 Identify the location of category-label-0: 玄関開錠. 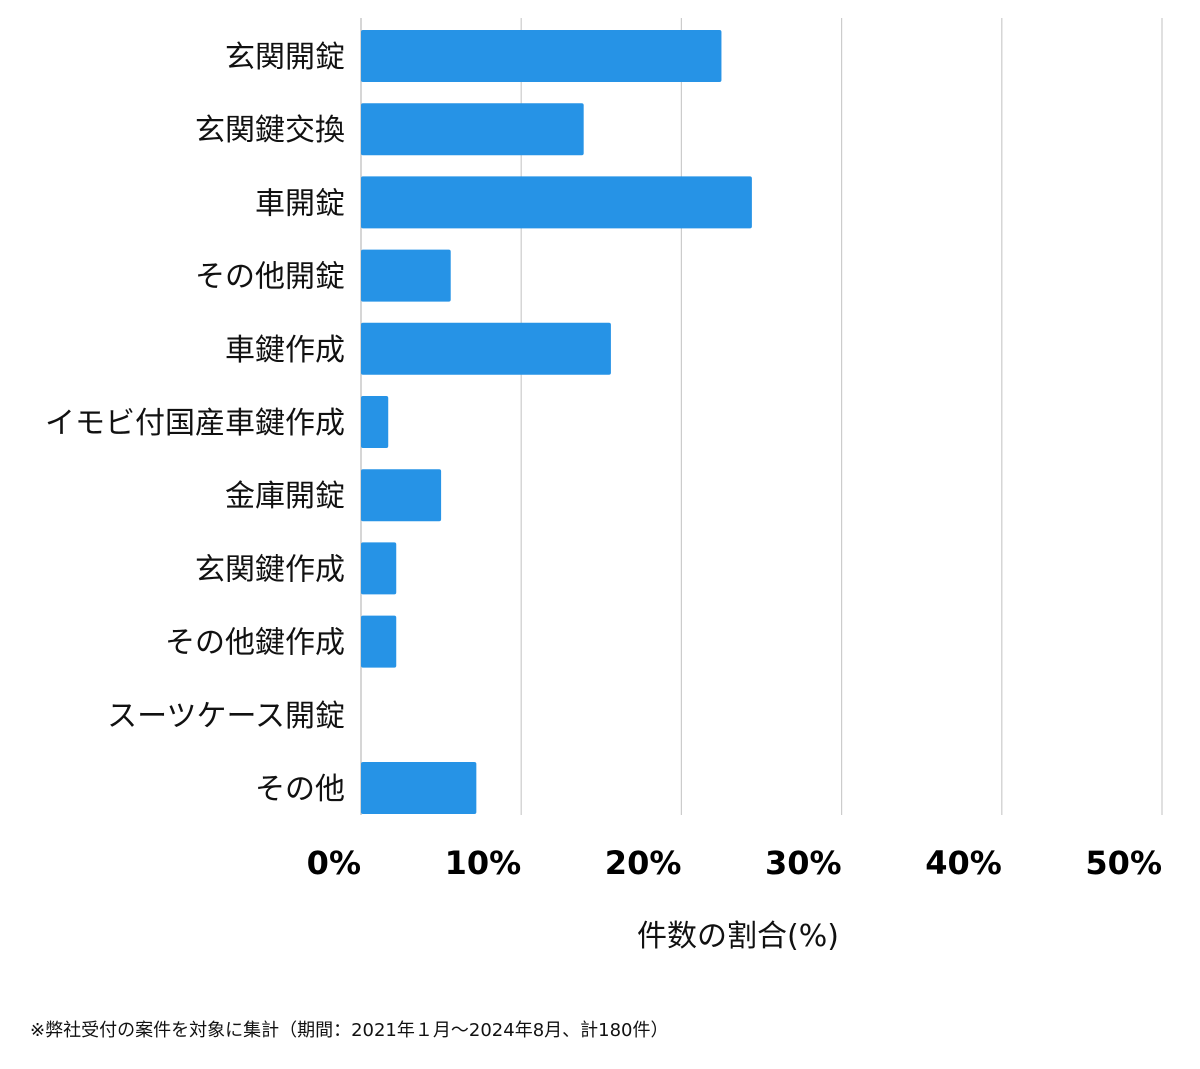
(285, 57).